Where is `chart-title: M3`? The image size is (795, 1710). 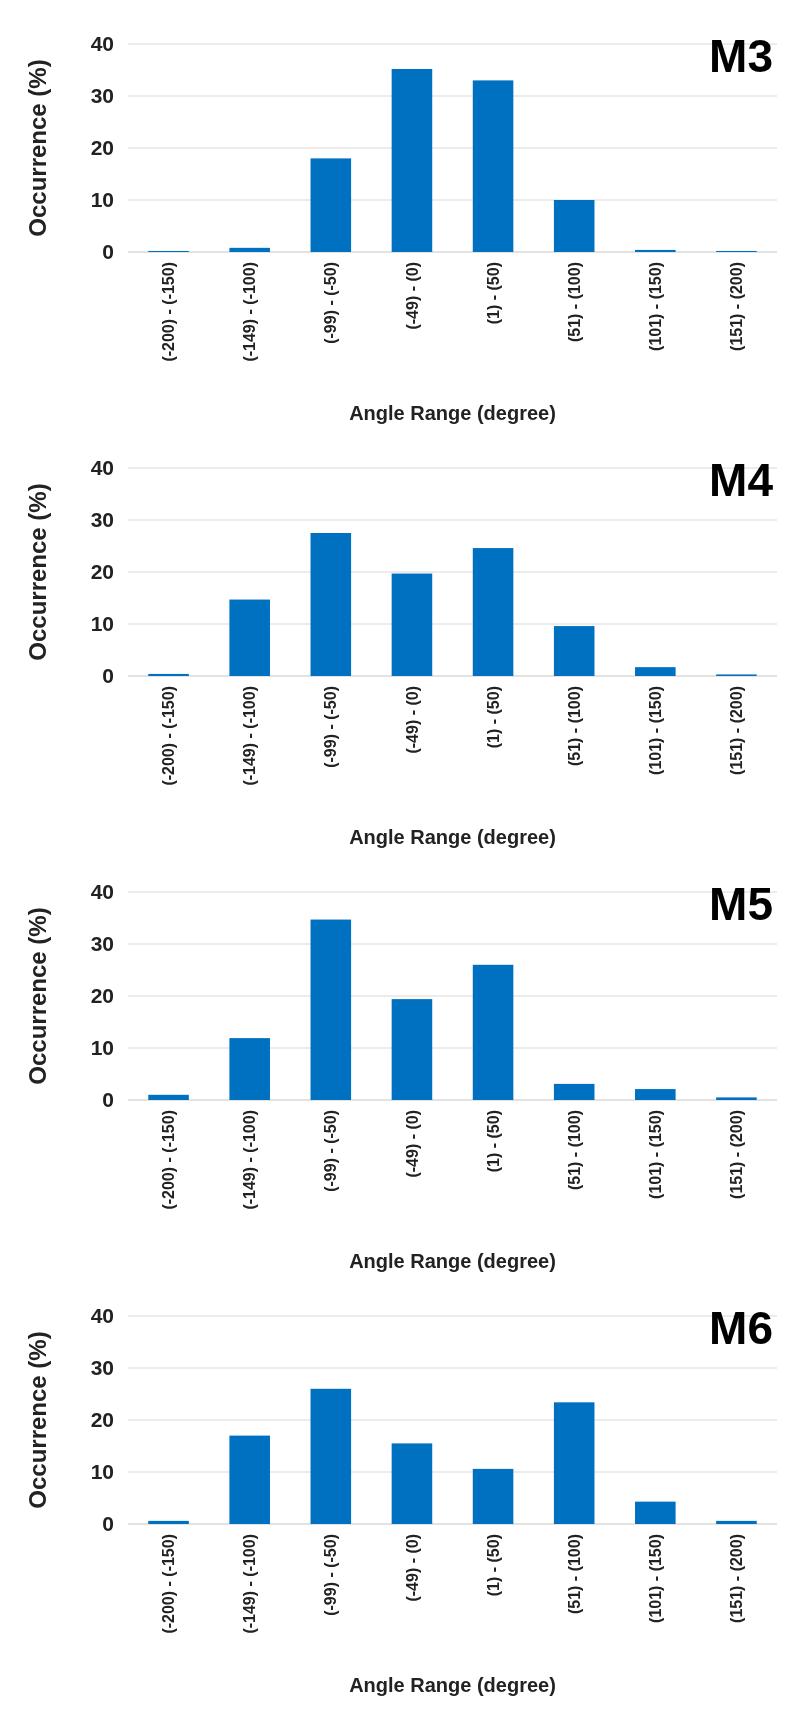 chart-title: M3 is located at coordinates (741, 56).